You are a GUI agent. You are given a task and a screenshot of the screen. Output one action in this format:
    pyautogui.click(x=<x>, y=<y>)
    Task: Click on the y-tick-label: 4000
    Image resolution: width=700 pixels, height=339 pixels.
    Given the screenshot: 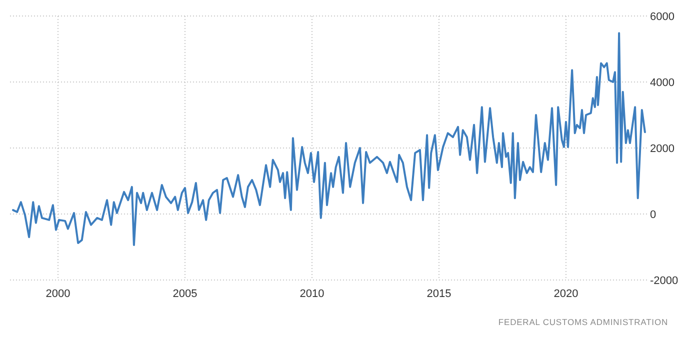 What is the action you would take?
    pyautogui.click(x=662, y=82)
    